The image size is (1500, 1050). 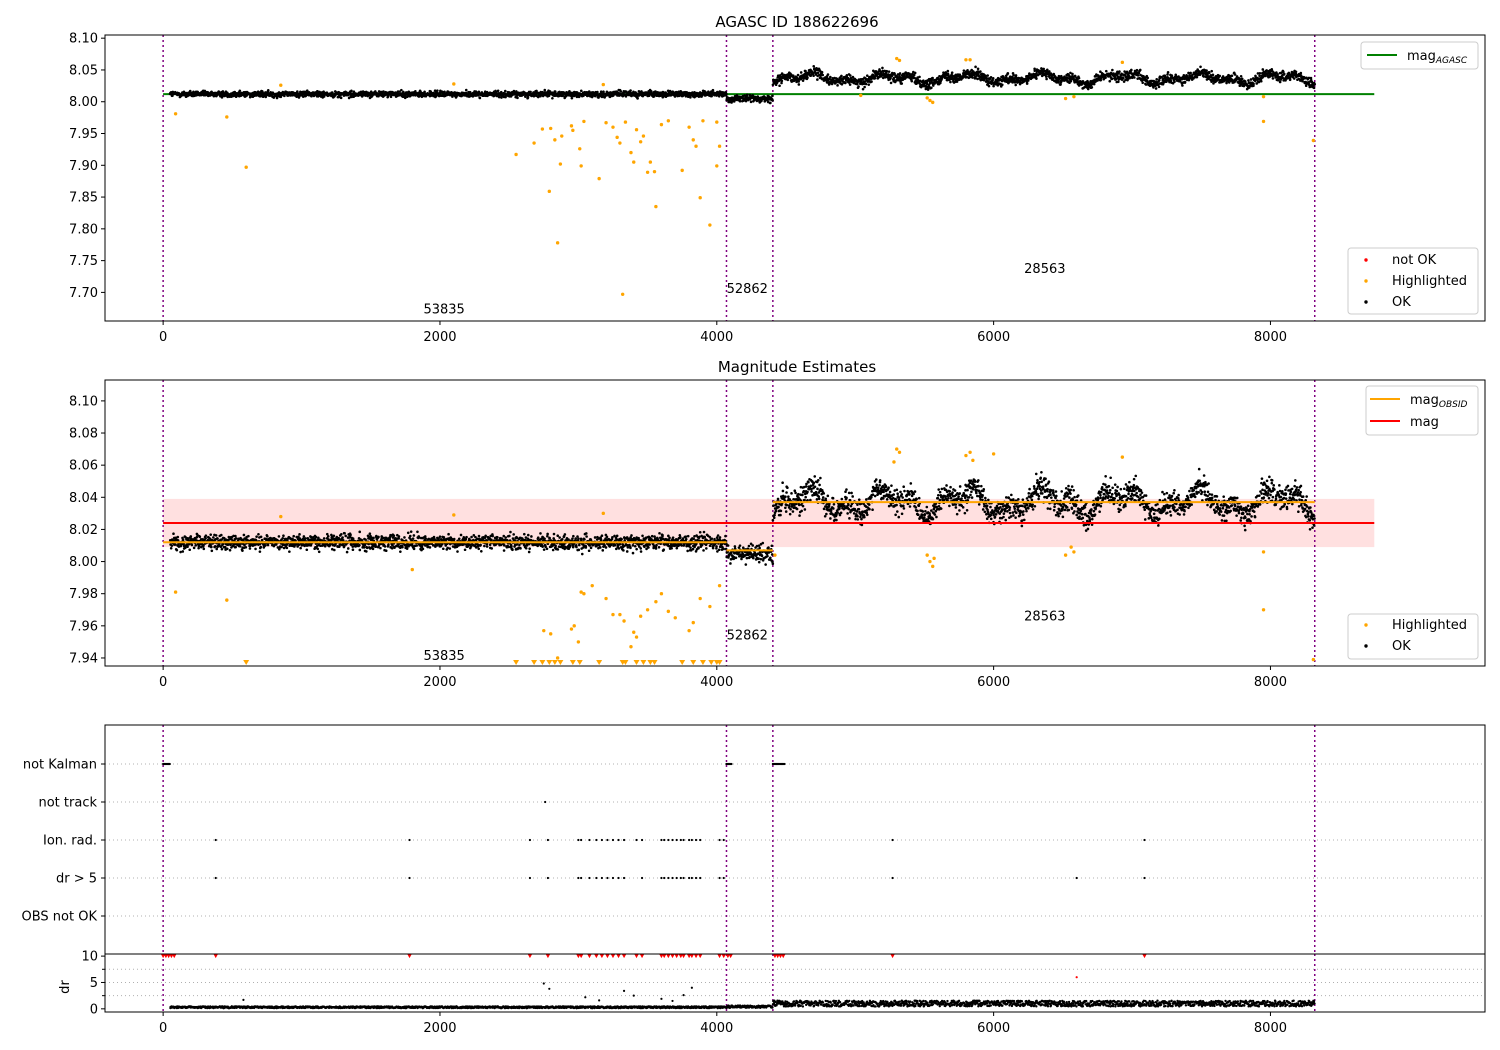 What do you see at coordinates (1270, 337) in the screenshot?
I see `x-tick-label: 8000` at bounding box center [1270, 337].